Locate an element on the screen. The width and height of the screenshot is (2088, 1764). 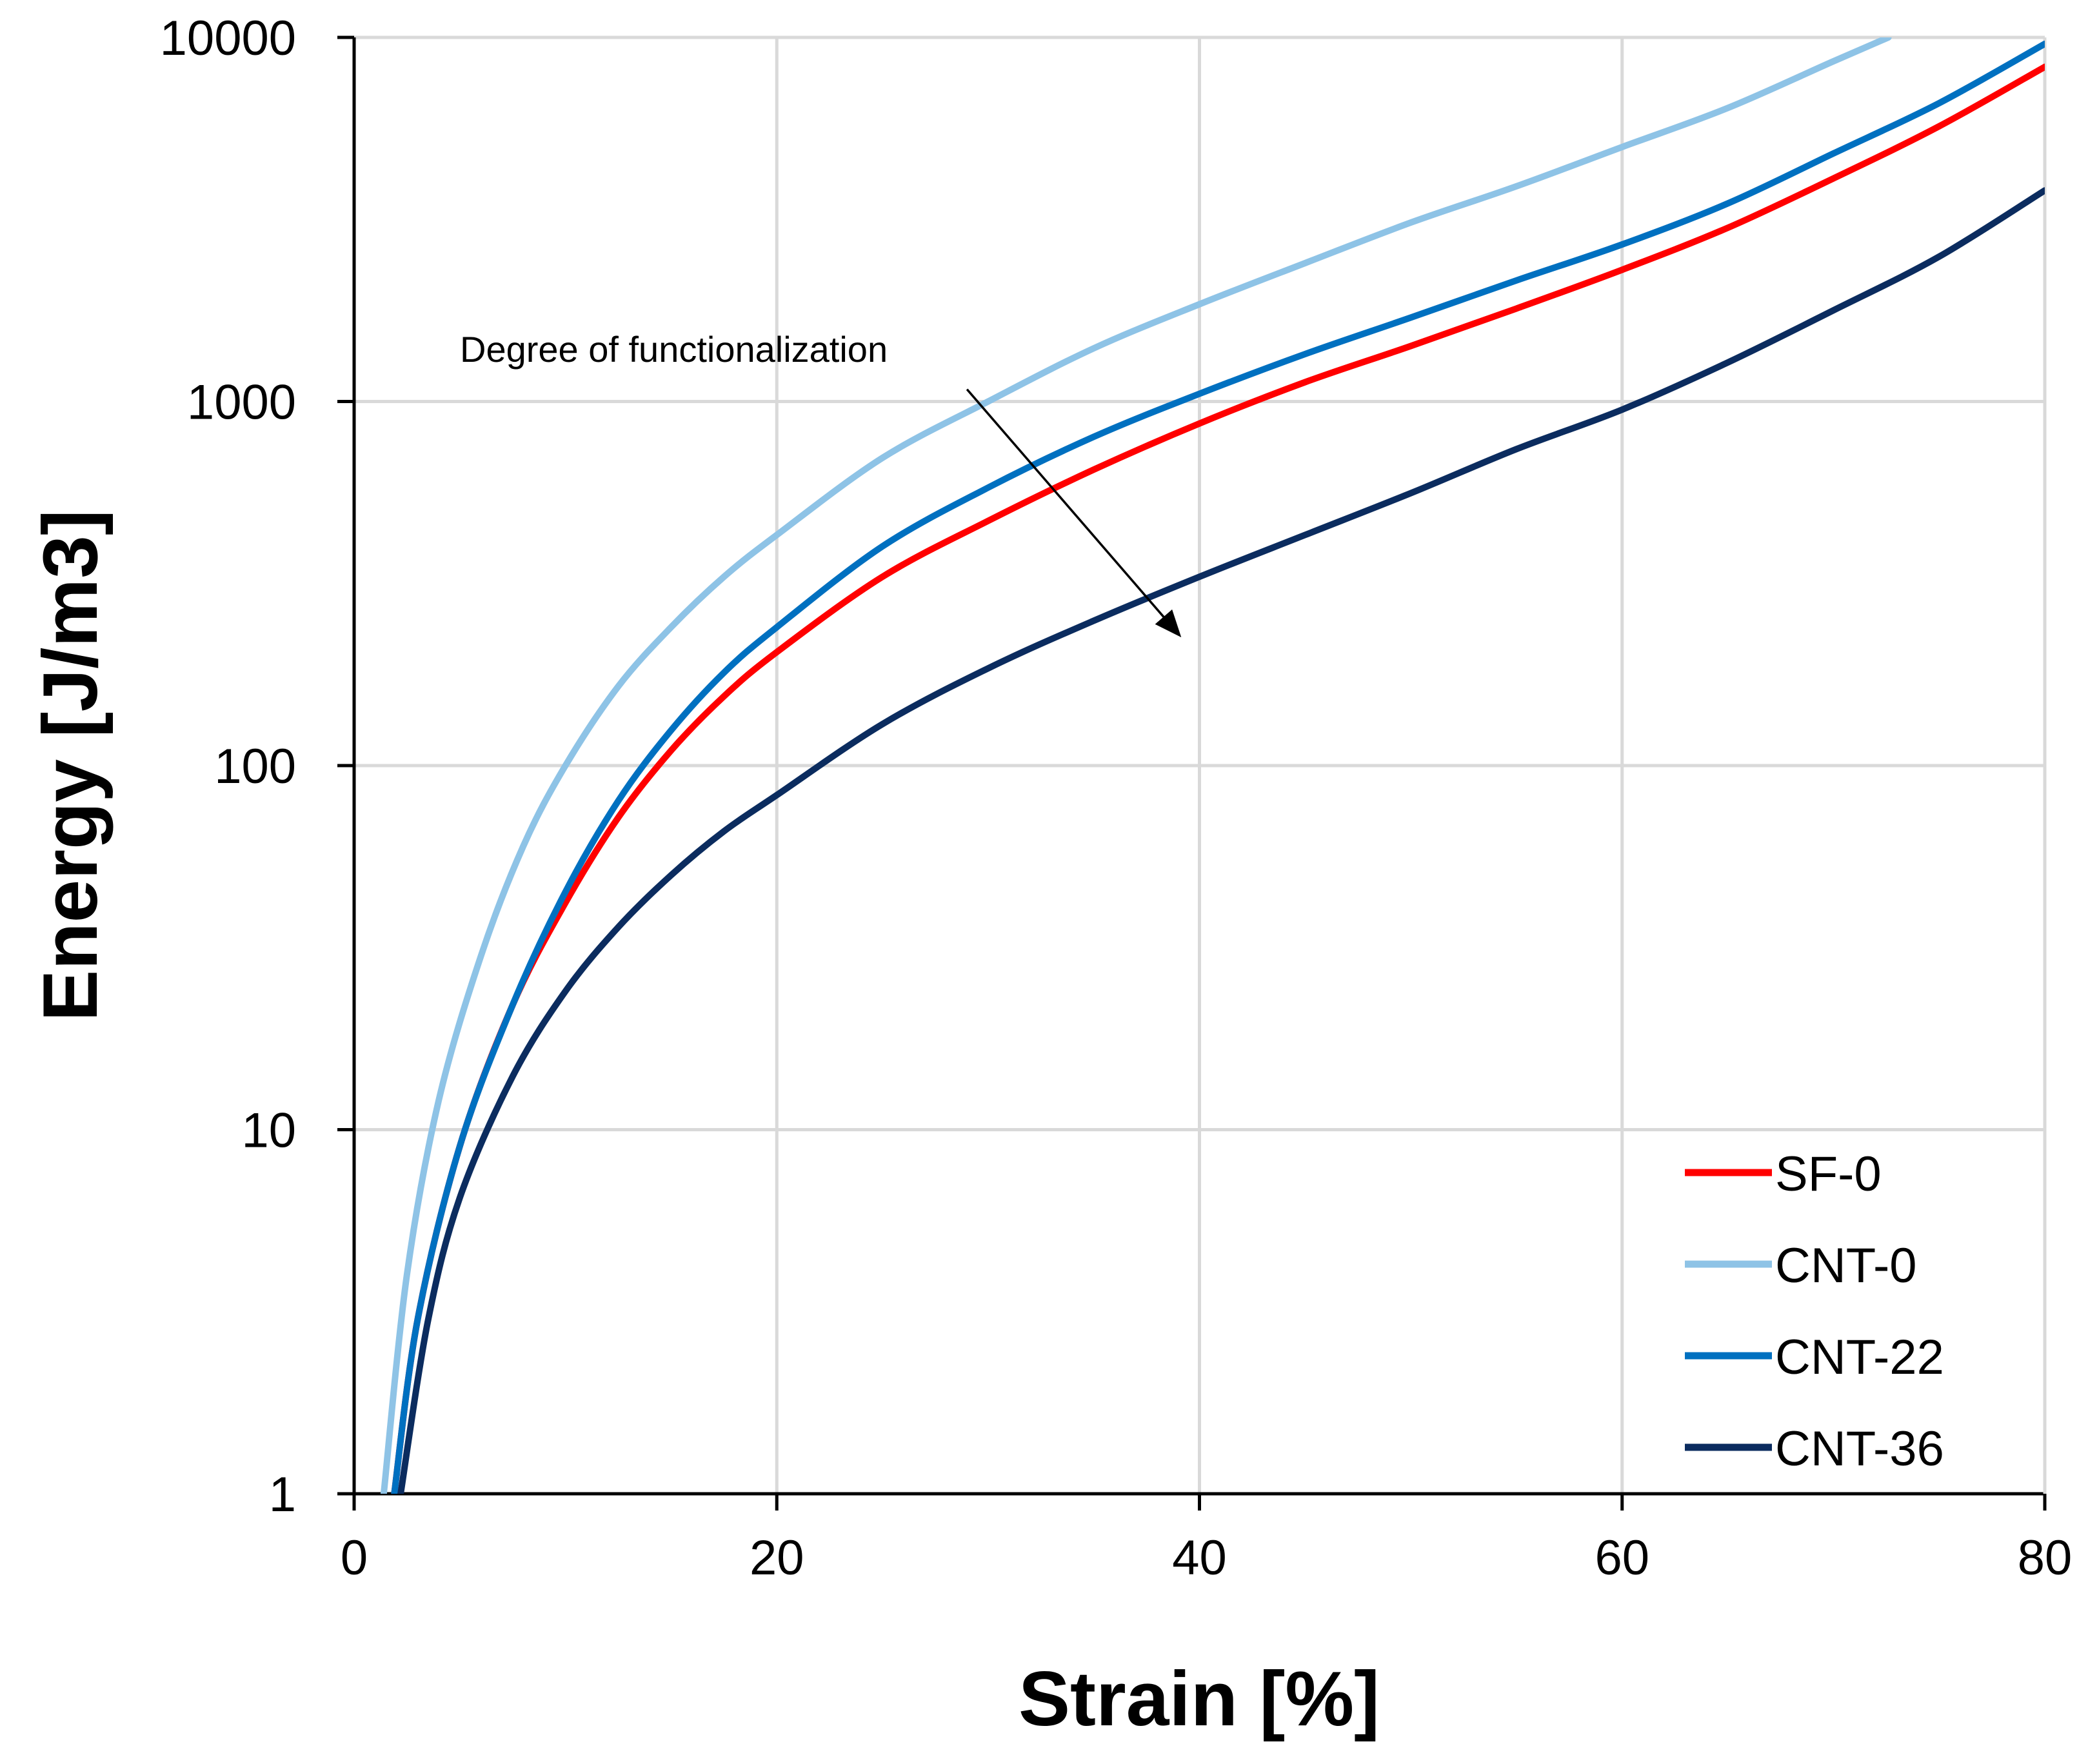
x-axis-title: Strain [%] is located at coordinates (1199, 1699).